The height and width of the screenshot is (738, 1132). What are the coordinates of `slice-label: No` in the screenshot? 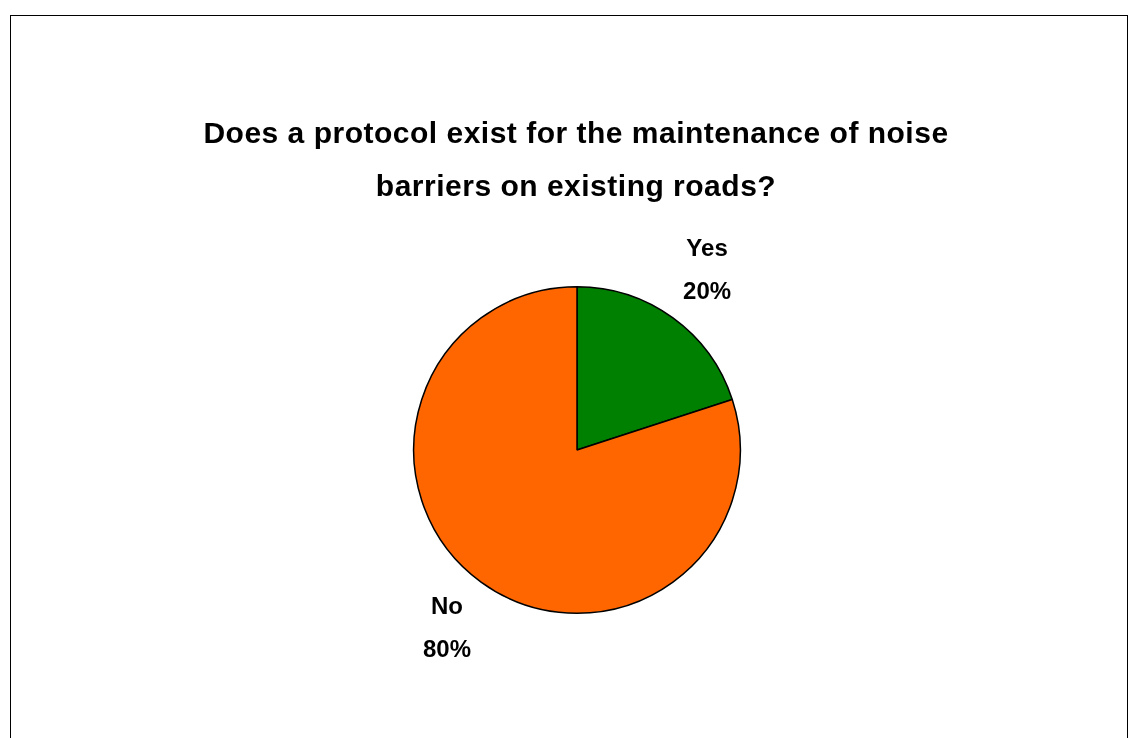 It's located at (446, 606).